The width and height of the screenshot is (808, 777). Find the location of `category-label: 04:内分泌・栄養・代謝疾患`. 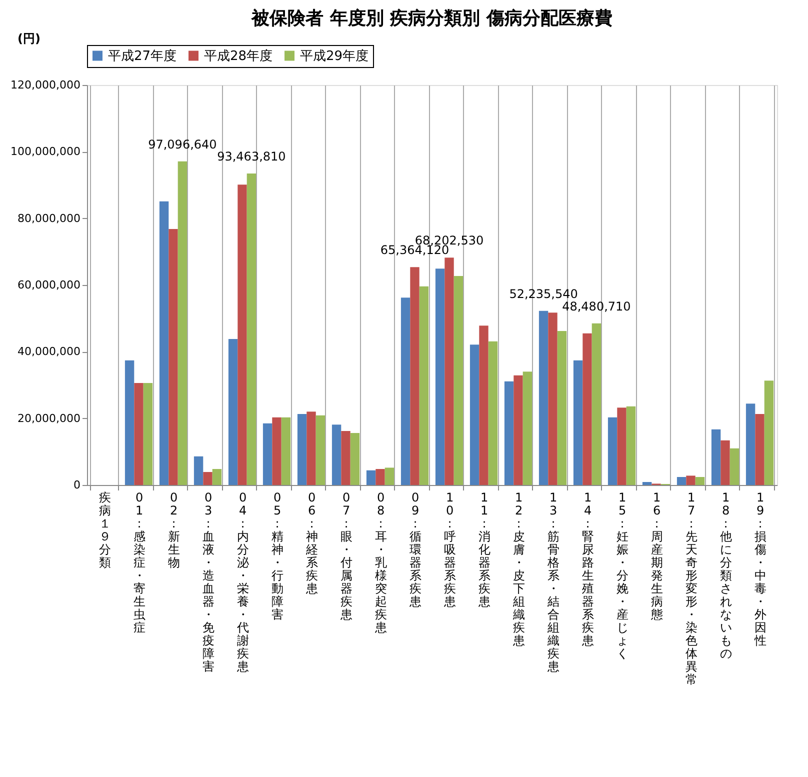

category-label: 04:内分泌・栄養・代謝疾患 is located at coordinates (242, 582).